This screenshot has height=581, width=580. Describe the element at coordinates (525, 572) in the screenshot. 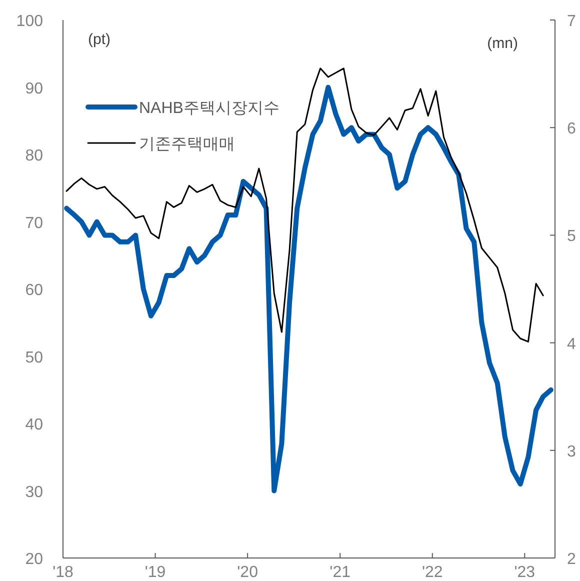

I see `x-tick-label: '23` at that location.